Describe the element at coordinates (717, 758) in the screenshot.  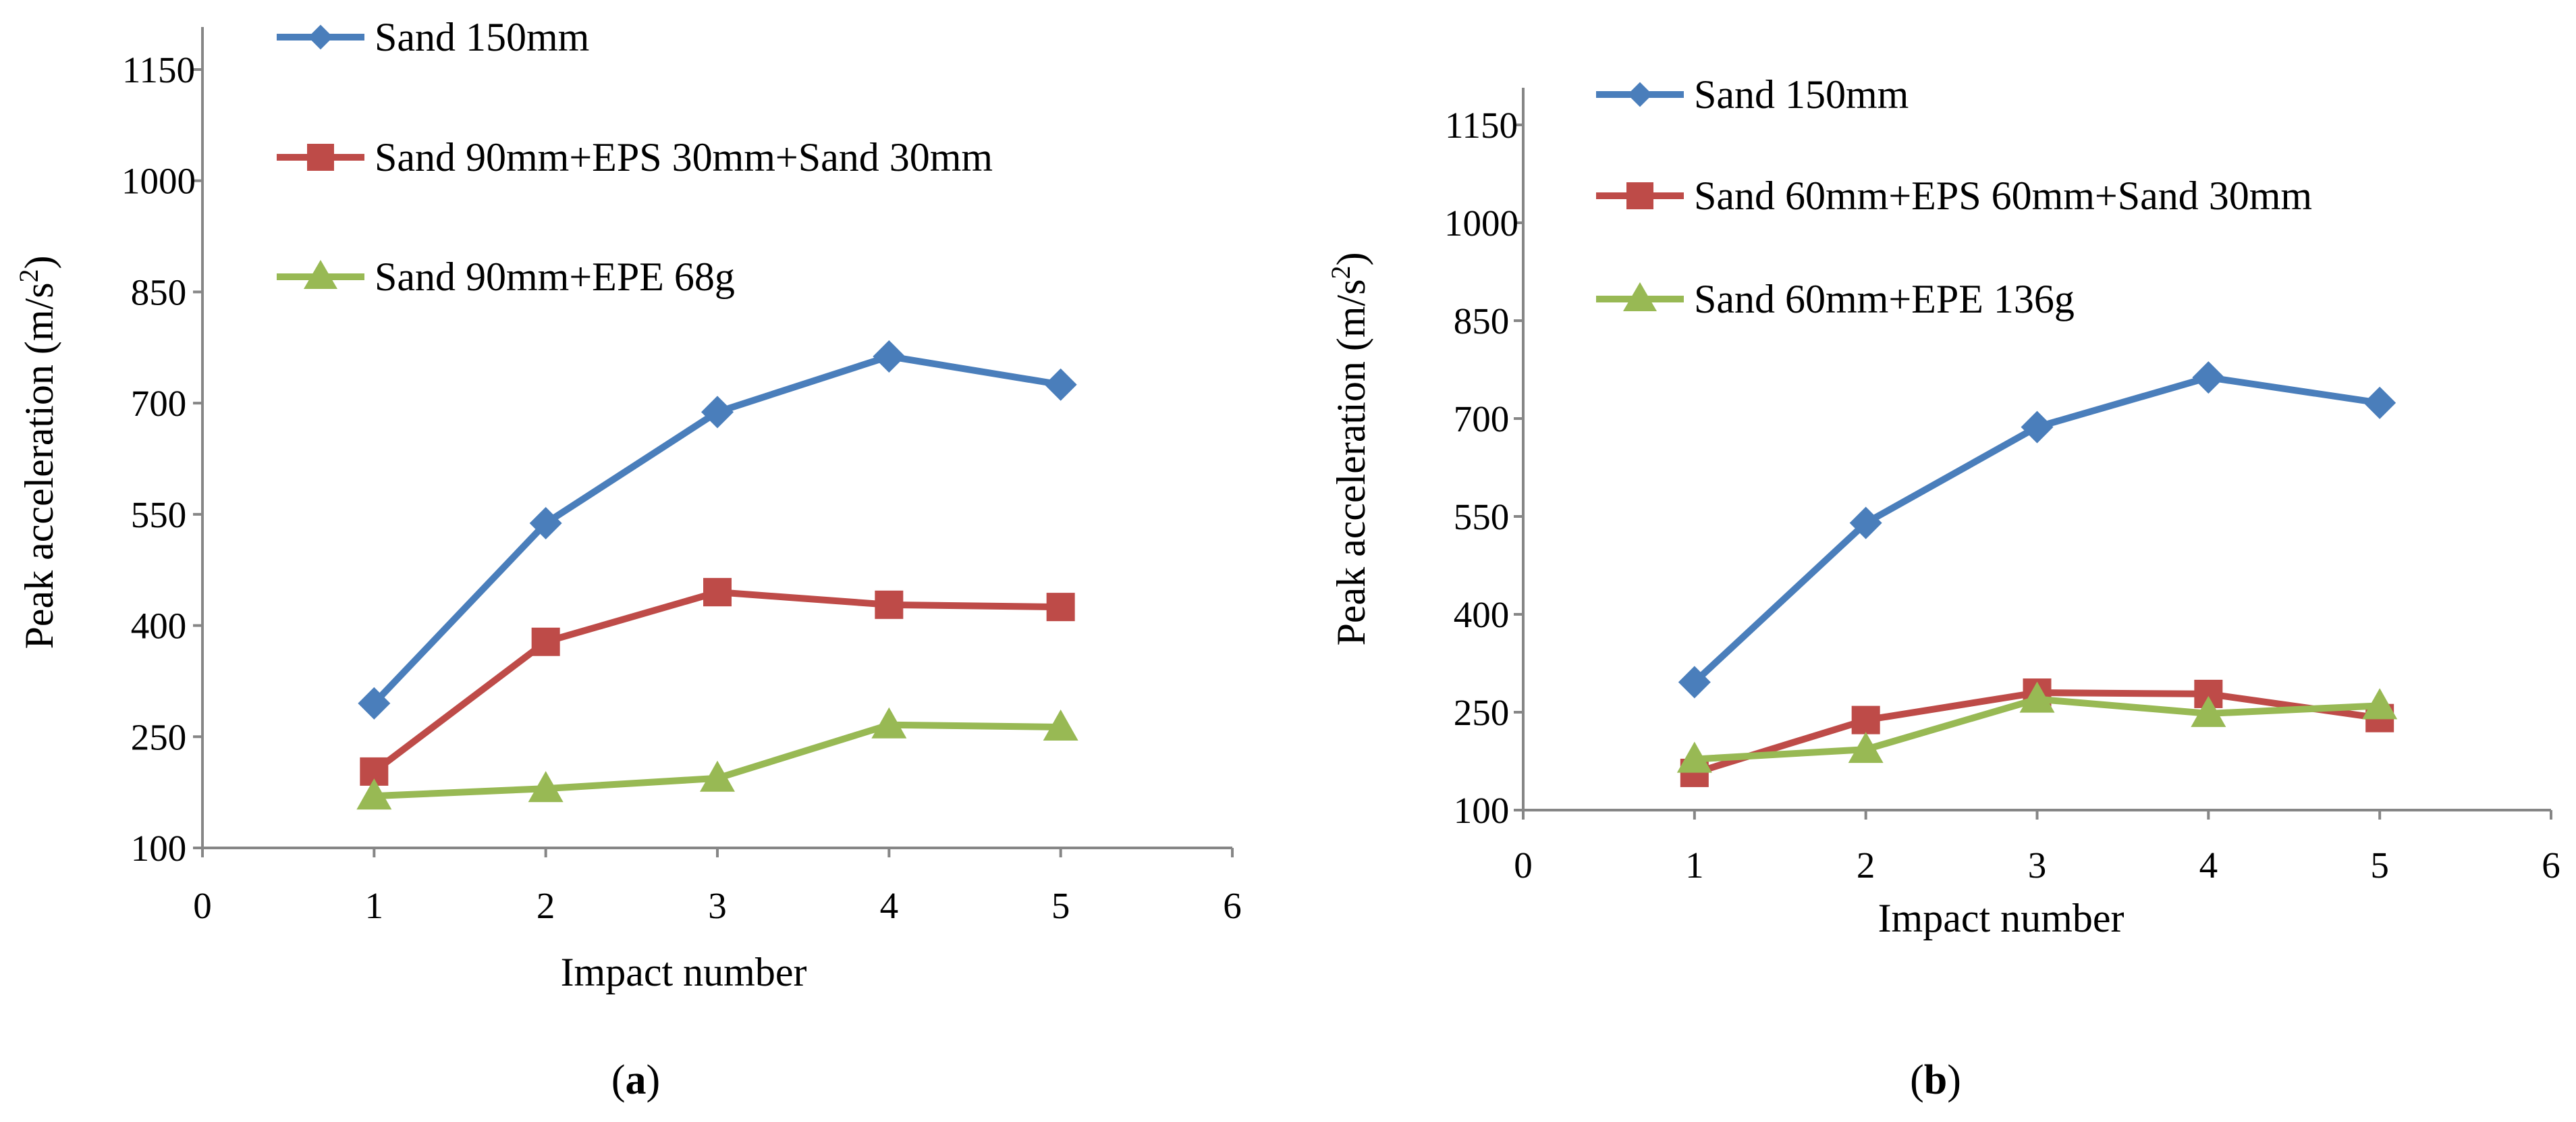
I see `series-sand-90mm-epe-68g` at that location.